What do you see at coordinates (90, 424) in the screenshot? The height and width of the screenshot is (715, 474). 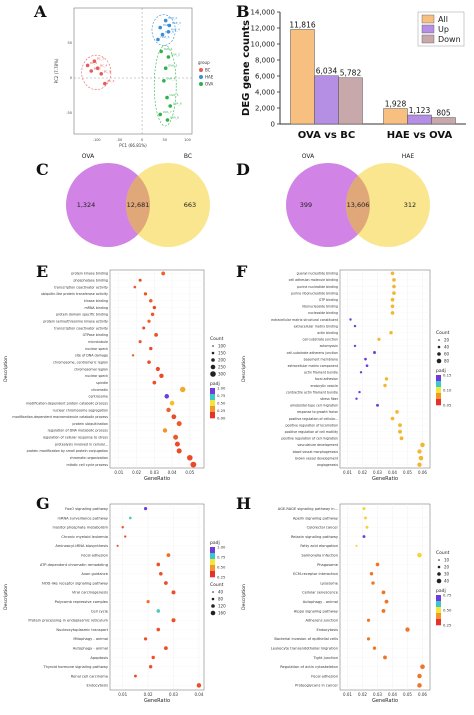 I see `y-tick-label: protein ubiquitination` at bounding box center [90, 424].